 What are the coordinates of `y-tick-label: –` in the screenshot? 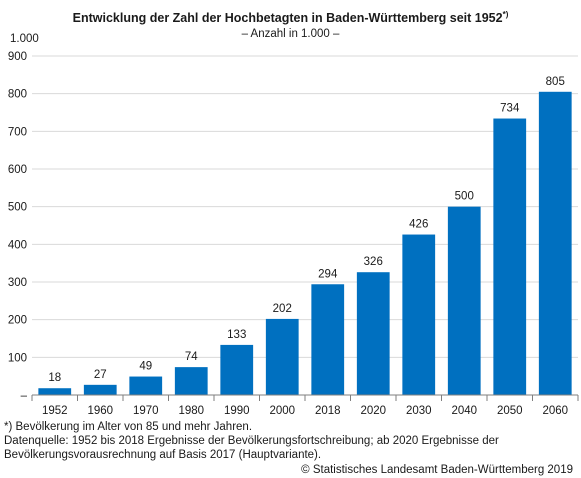 It's located at (24, 396).